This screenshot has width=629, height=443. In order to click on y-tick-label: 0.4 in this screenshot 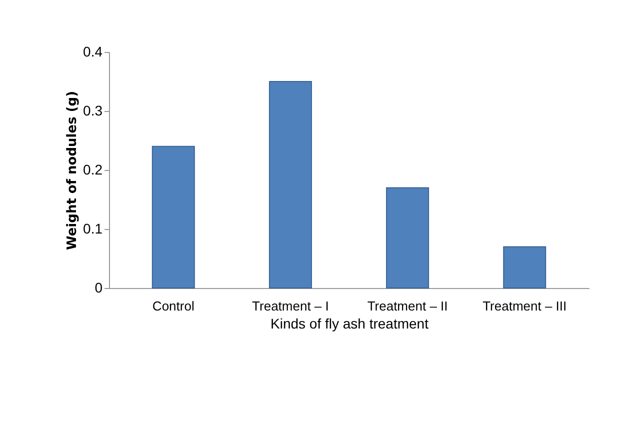, I will do `click(93, 52)`.